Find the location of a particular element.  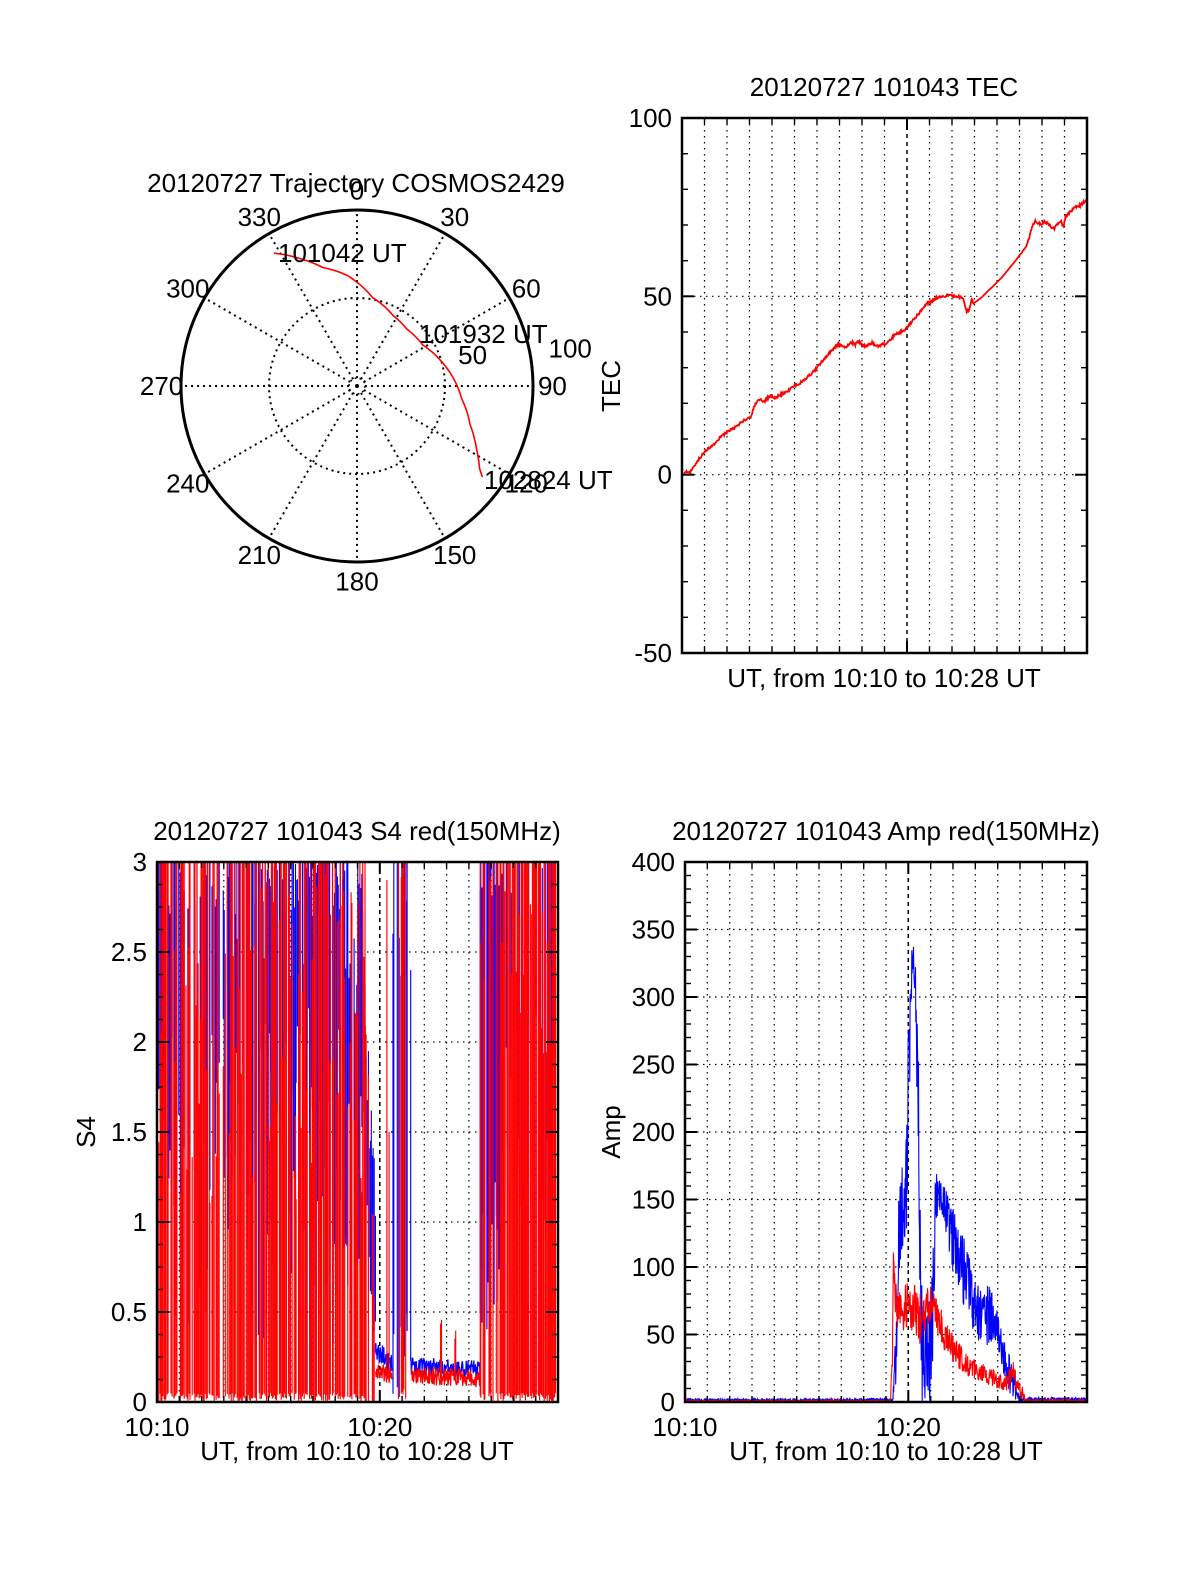

s4-xtick-label: 10:10 is located at coordinates (156, 1427).